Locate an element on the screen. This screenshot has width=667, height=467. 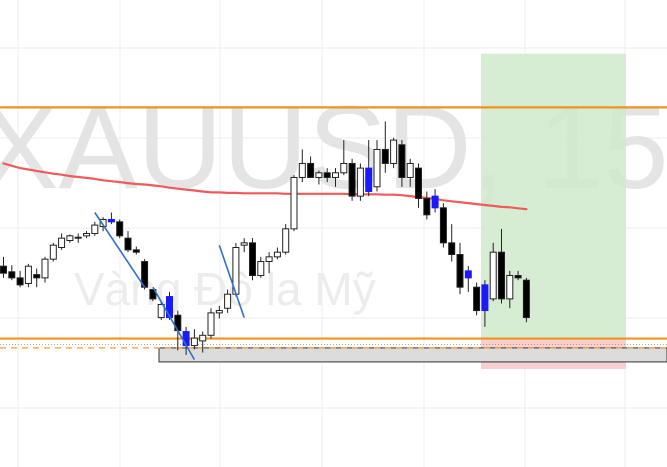
trend-line is located at coordinates (174, 323).